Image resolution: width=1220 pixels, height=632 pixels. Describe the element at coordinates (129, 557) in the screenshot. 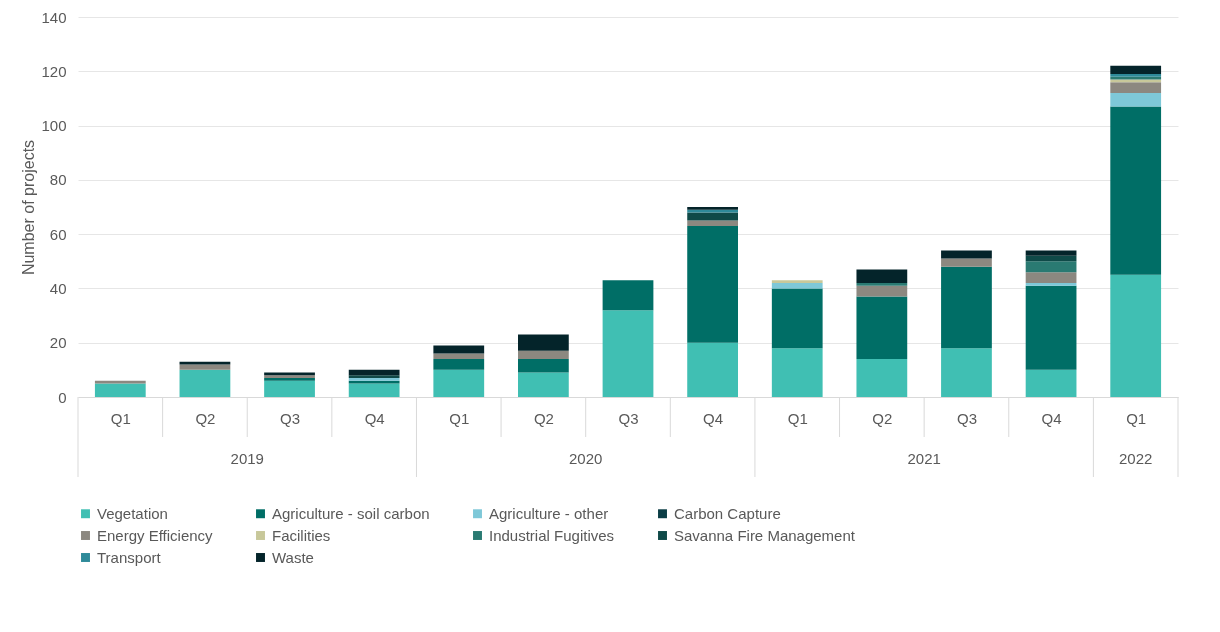

I see `legend-label: Transport` at that location.